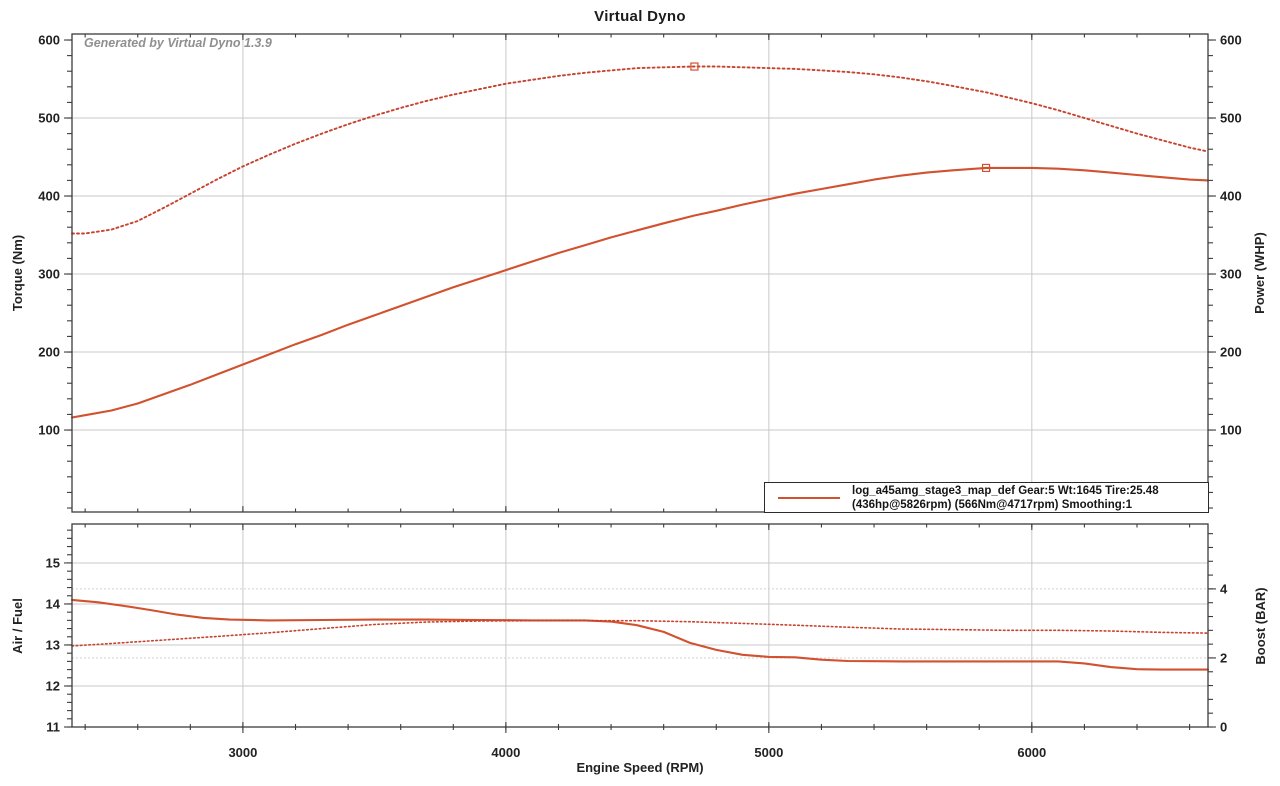 This screenshot has height=786, width=1280. I want to click on y-left-tick-label: 600, so click(49, 40).